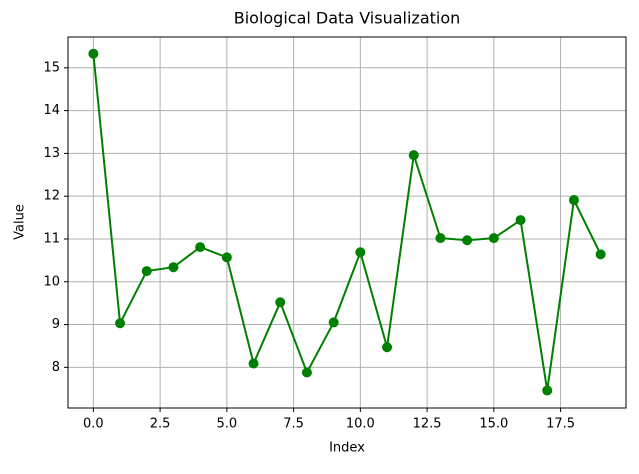 The height and width of the screenshot is (474, 639). What do you see at coordinates (56, 367) in the screenshot?
I see `y-tick-label: 8` at bounding box center [56, 367].